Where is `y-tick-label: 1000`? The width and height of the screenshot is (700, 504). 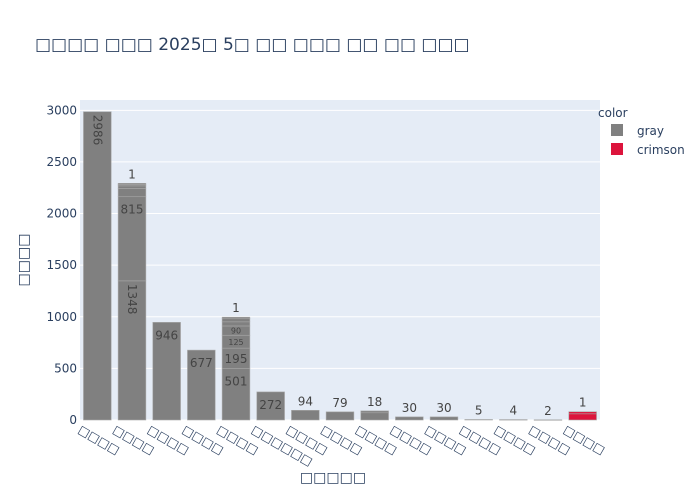
y-tick-label: 1000 is located at coordinates (61, 317).